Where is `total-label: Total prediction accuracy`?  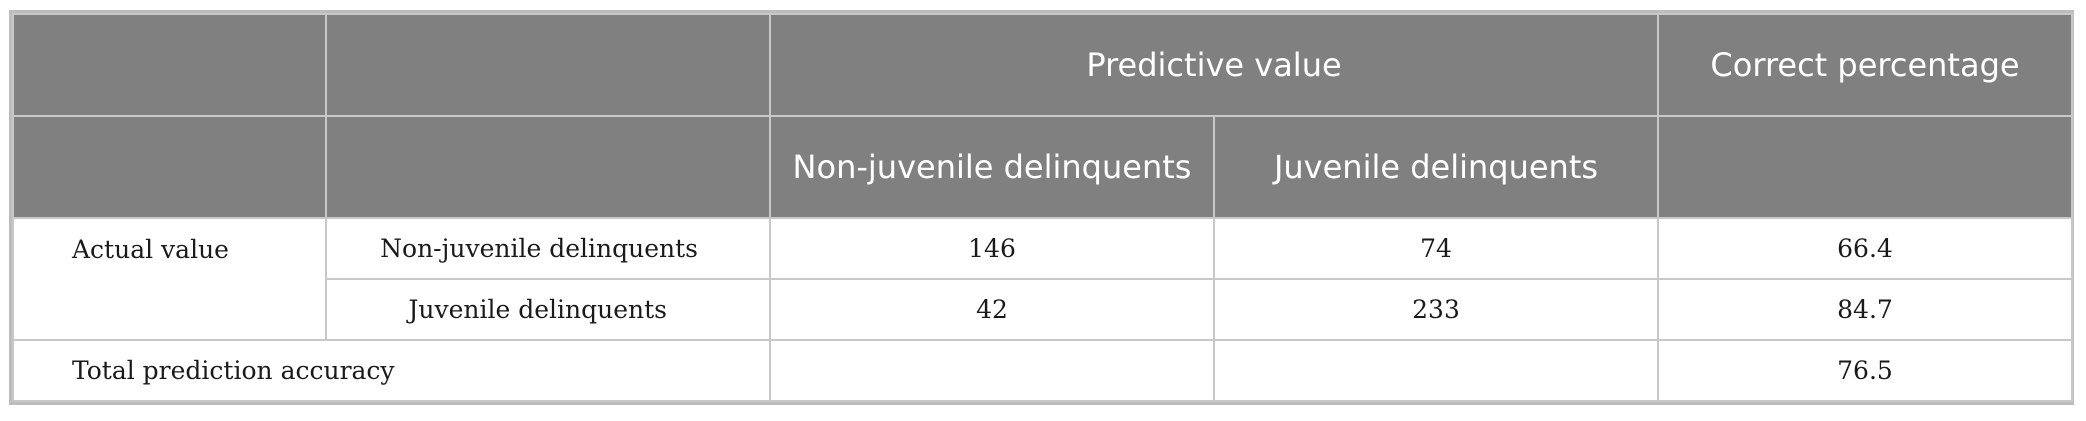
total-label: Total prediction accuracy is located at coordinates (391, 370).